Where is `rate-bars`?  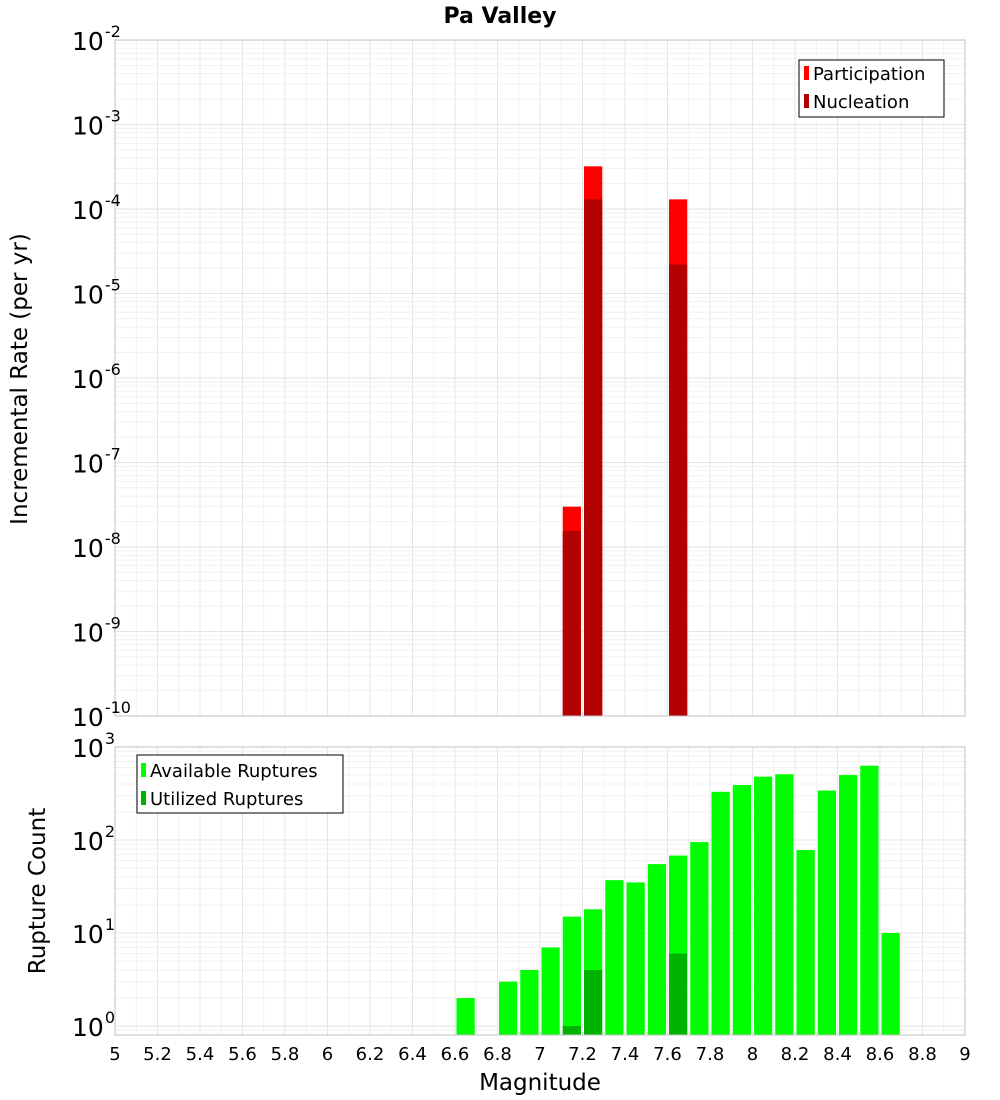 rate-bars is located at coordinates (625, 441).